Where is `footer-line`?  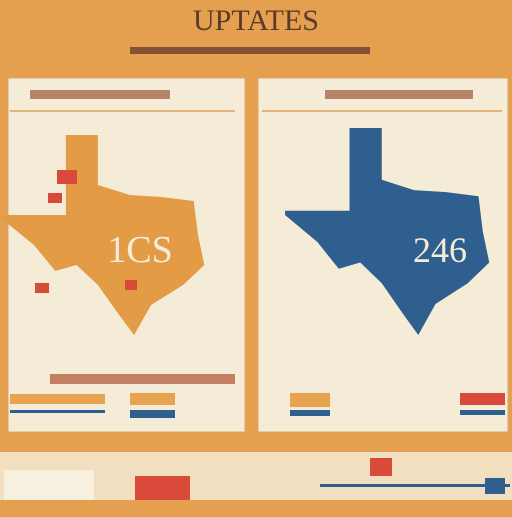 footer-line is located at coordinates (415, 485).